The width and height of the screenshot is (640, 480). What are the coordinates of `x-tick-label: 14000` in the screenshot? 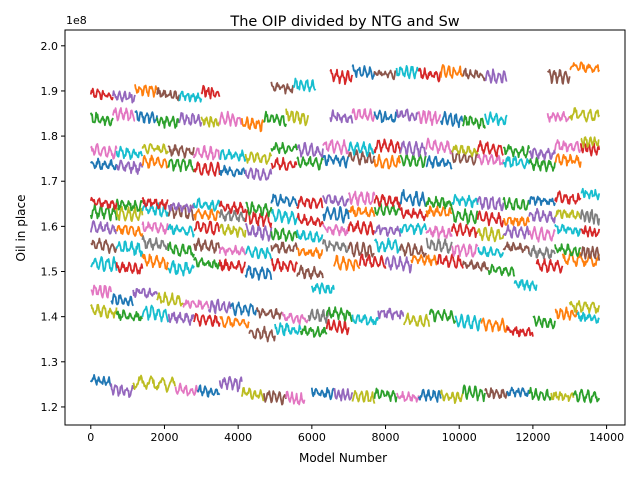 It's located at (606, 437).